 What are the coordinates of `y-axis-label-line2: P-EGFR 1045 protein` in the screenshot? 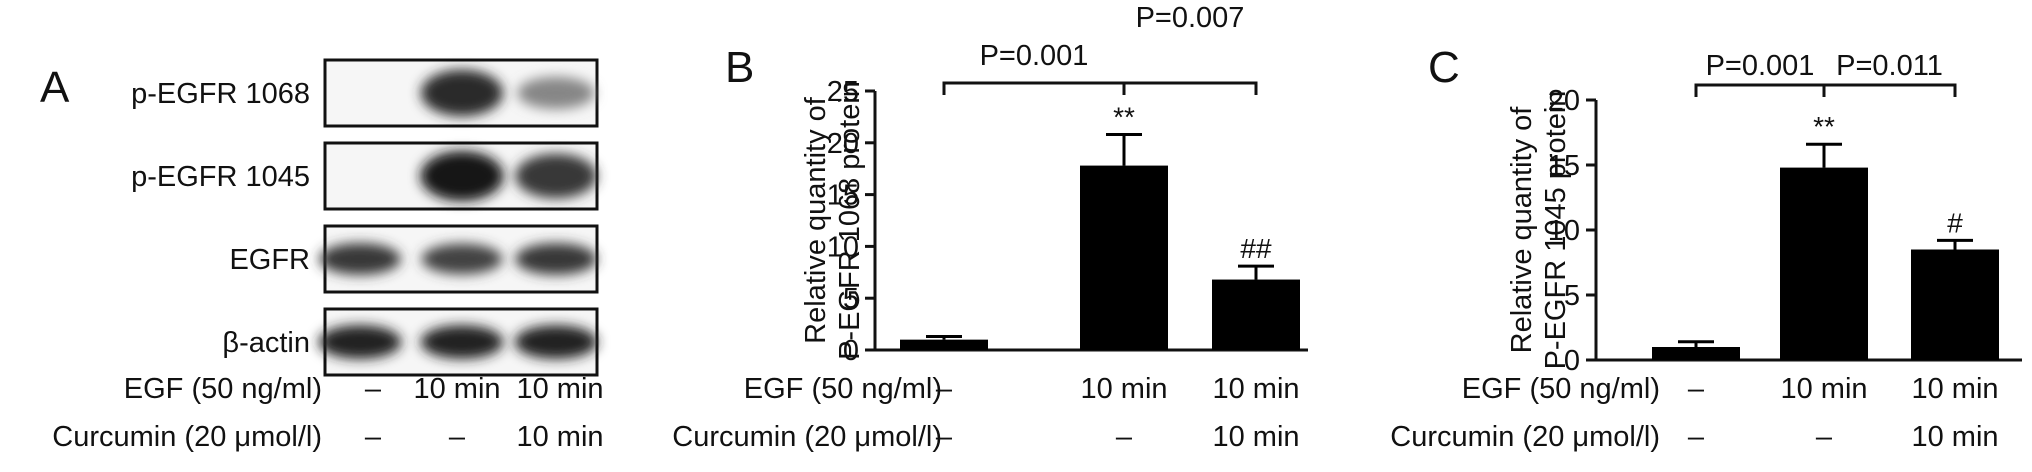 It's located at (1556, 230).